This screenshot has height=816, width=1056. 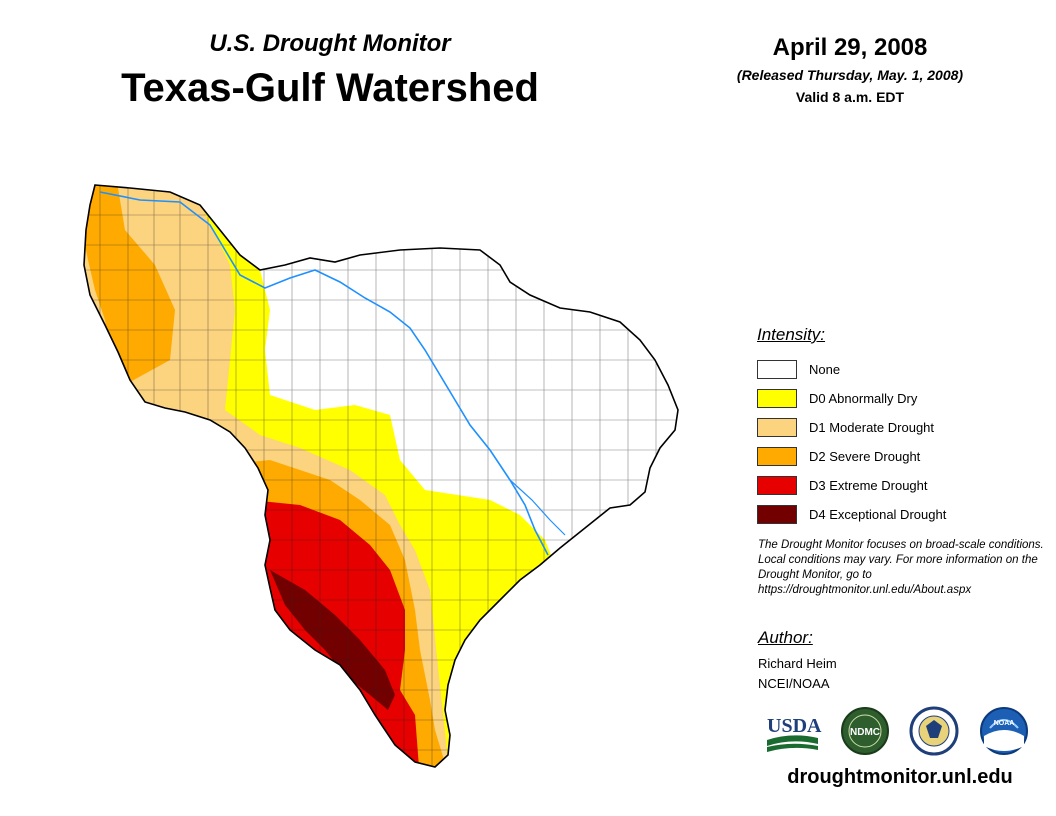 I want to click on legend-item: D1 Moderate Drought, so click(x=902, y=427).